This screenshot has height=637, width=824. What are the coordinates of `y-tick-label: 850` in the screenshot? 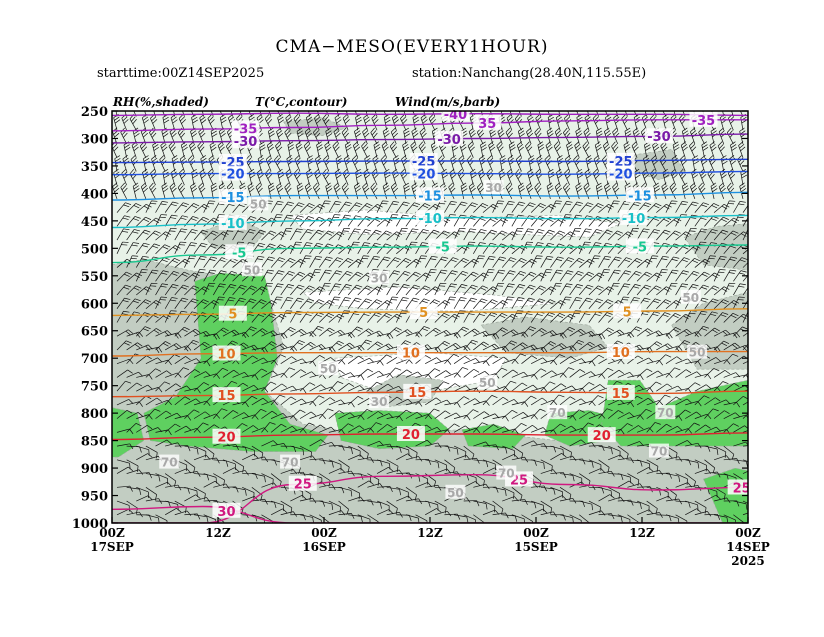 It's located at (94, 442).